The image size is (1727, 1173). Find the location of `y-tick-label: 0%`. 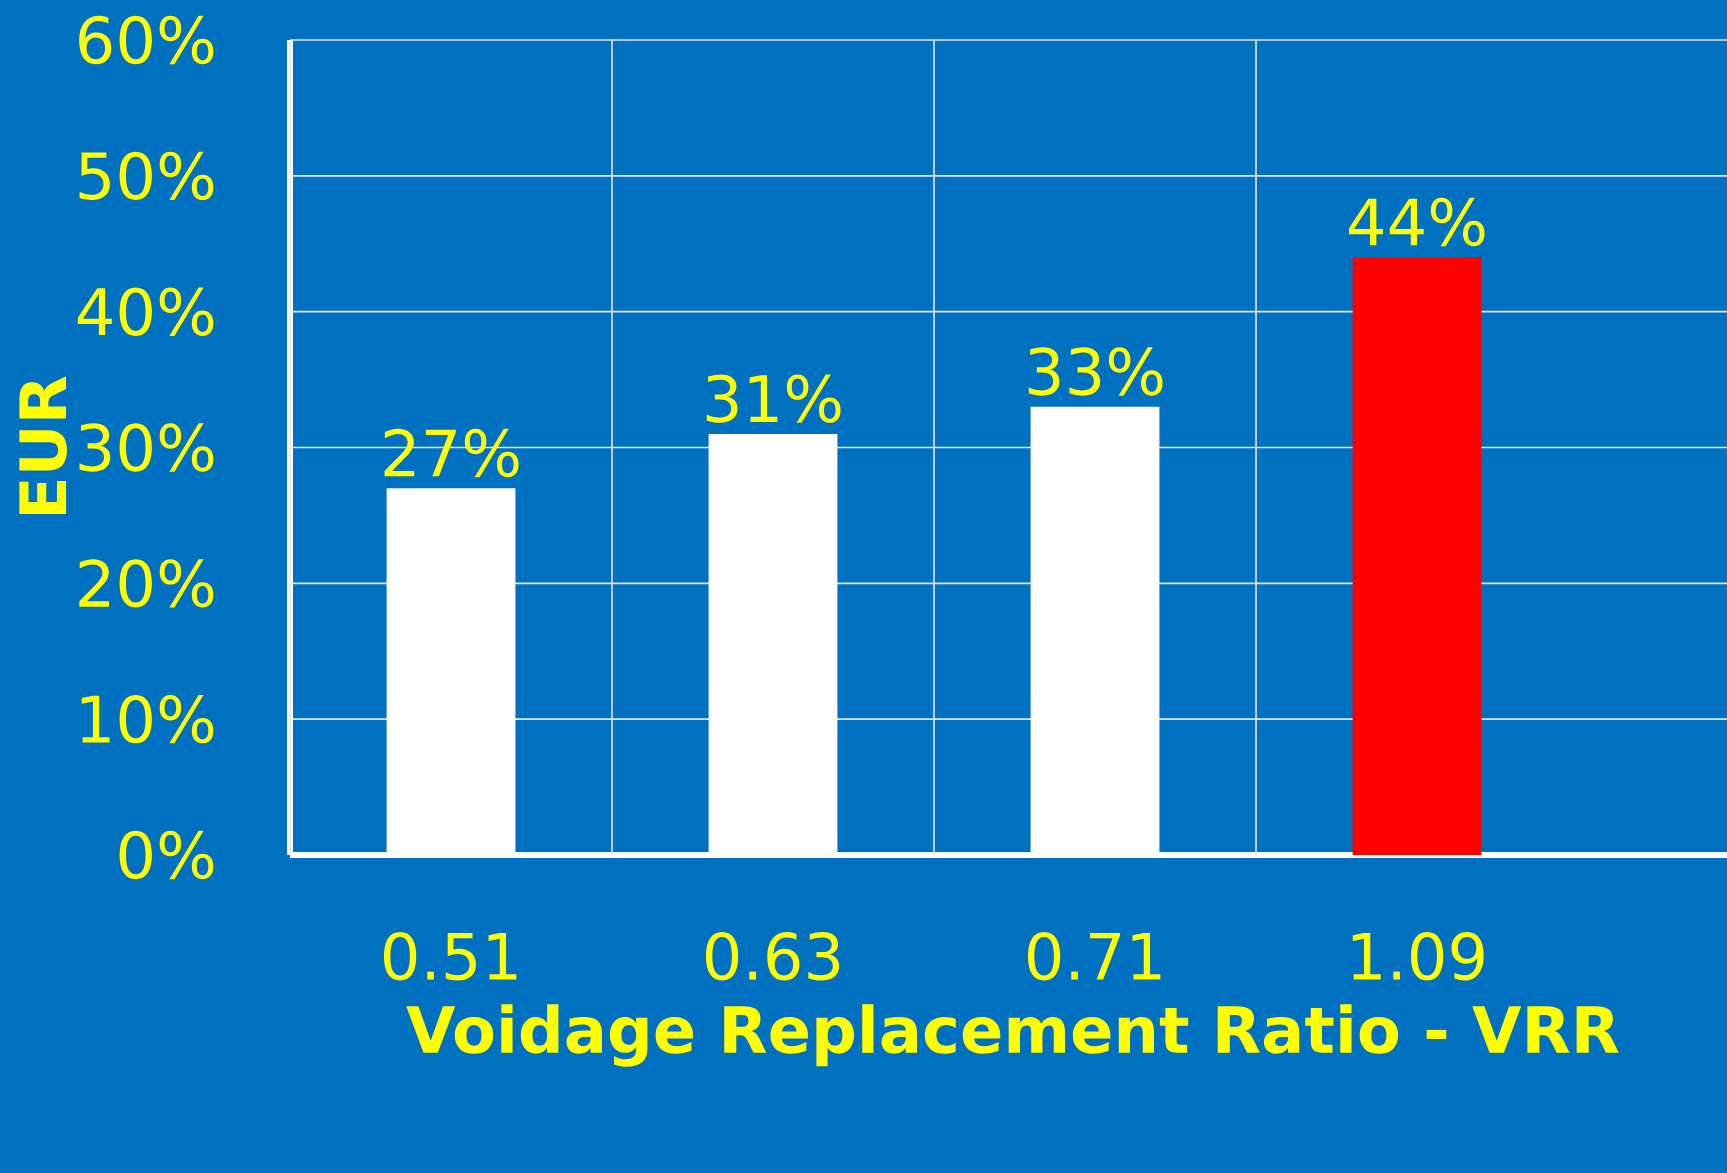

y-tick-label: 0% is located at coordinates (166, 855).